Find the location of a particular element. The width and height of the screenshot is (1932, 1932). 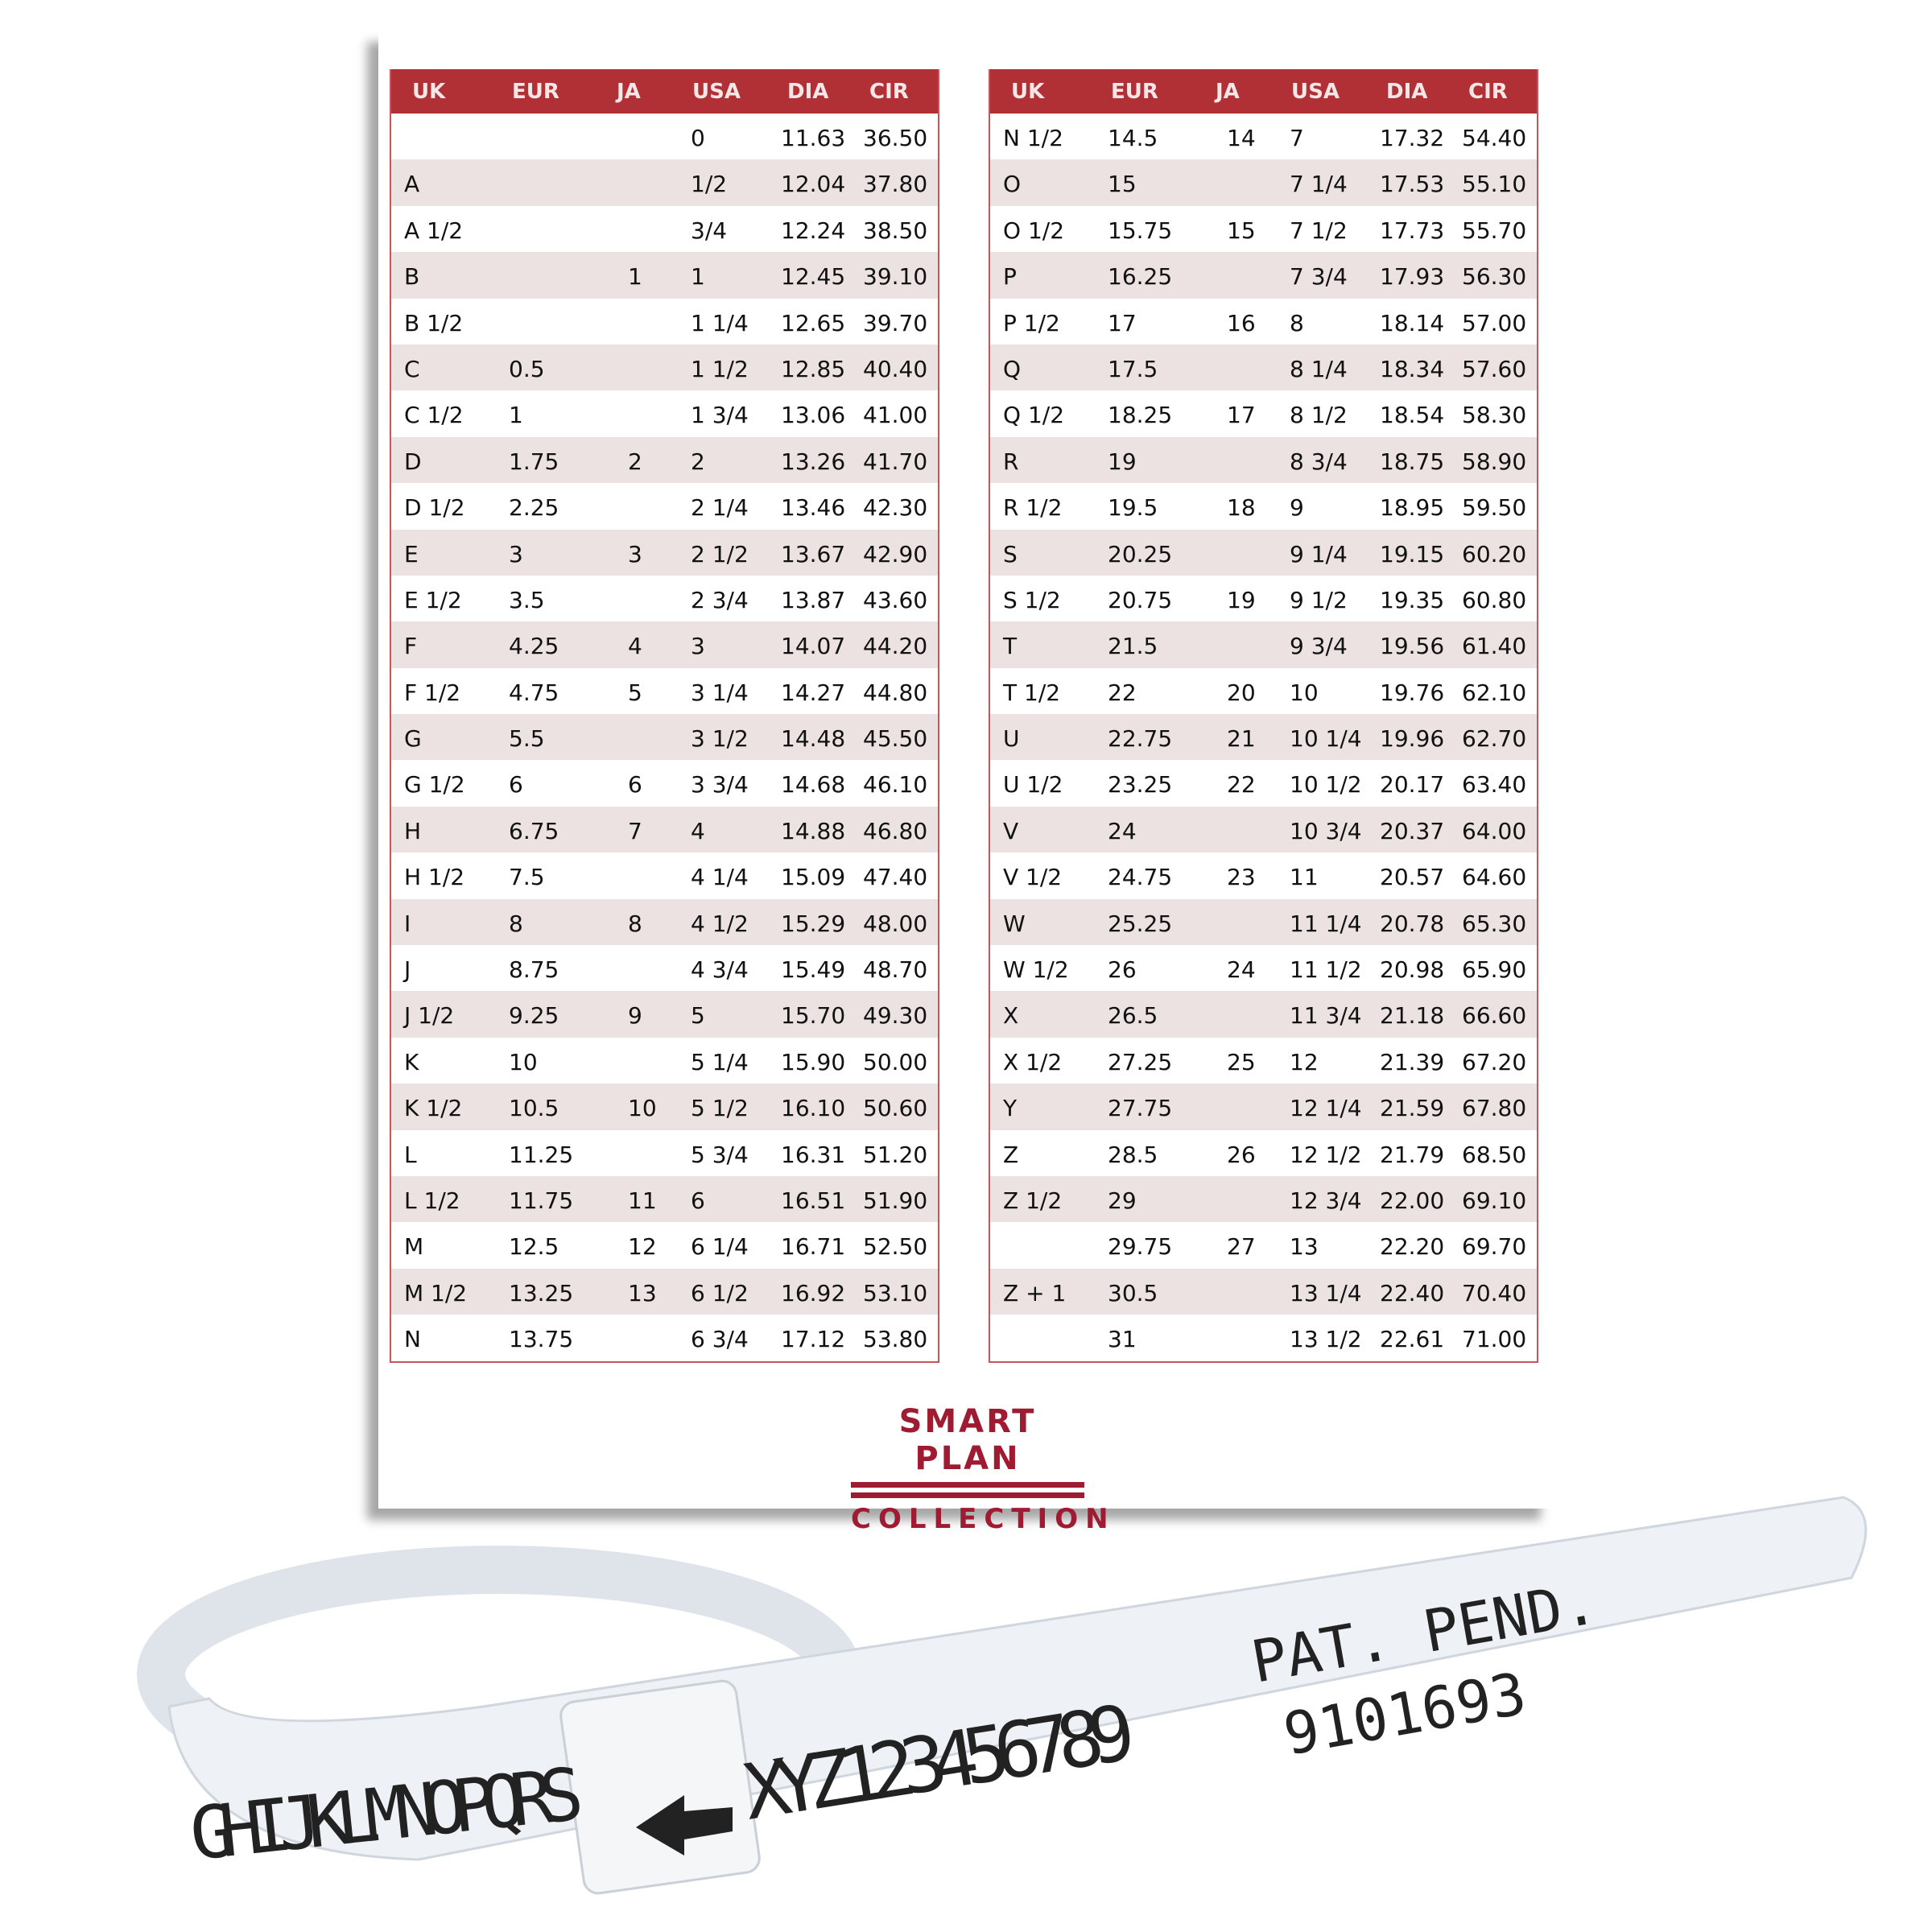

cell-eur: 30.5 is located at coordinates (1133, 1293).